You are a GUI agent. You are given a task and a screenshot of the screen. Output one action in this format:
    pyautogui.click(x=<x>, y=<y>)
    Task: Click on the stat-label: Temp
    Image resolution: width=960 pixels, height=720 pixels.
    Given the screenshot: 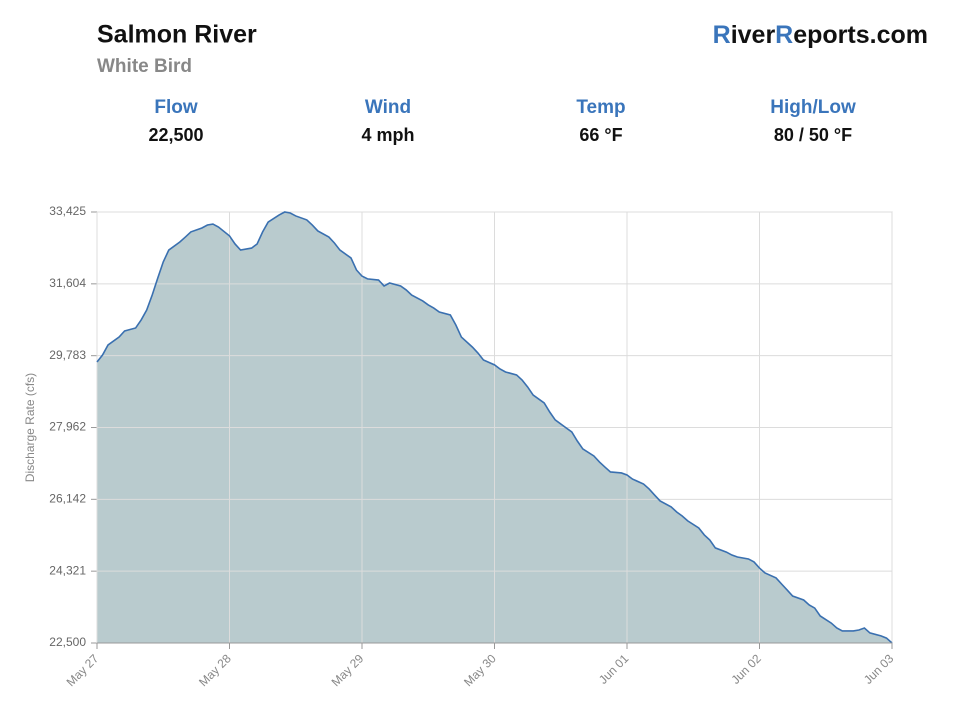 What is the action you would take?
    pyautogui.click(x=600, y=107)
    